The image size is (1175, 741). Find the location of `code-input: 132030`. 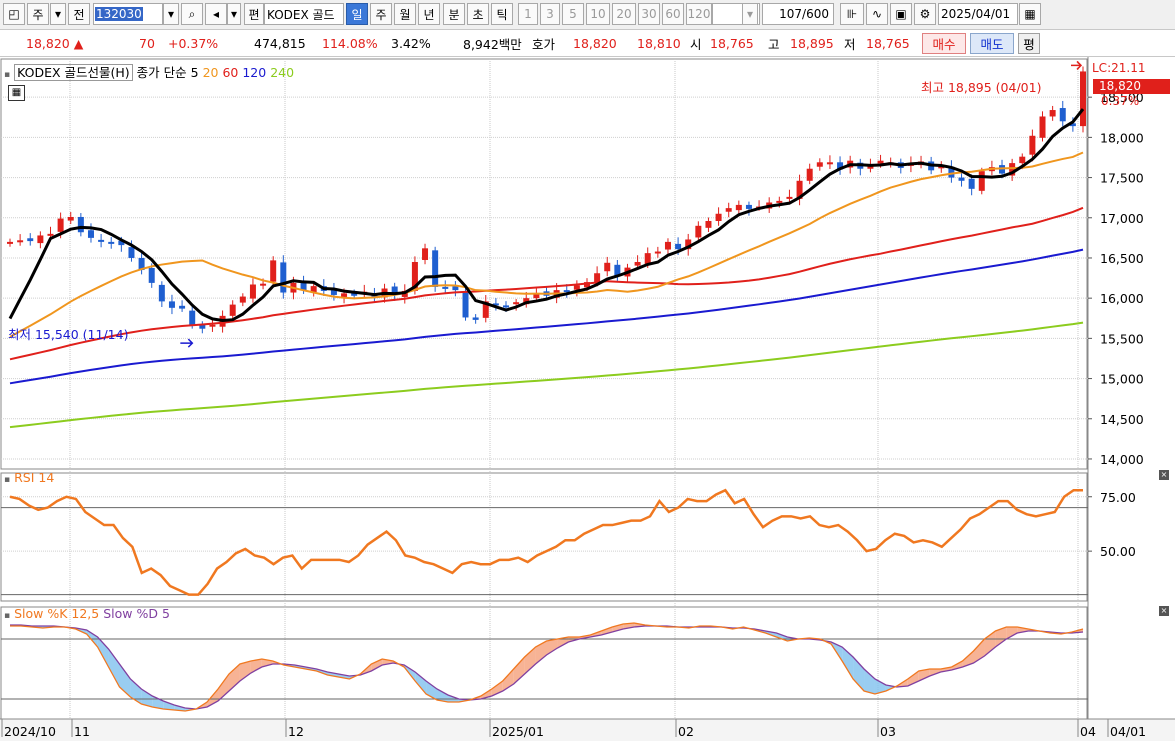

code-input: 132030 is located at coordinates (128, 14).